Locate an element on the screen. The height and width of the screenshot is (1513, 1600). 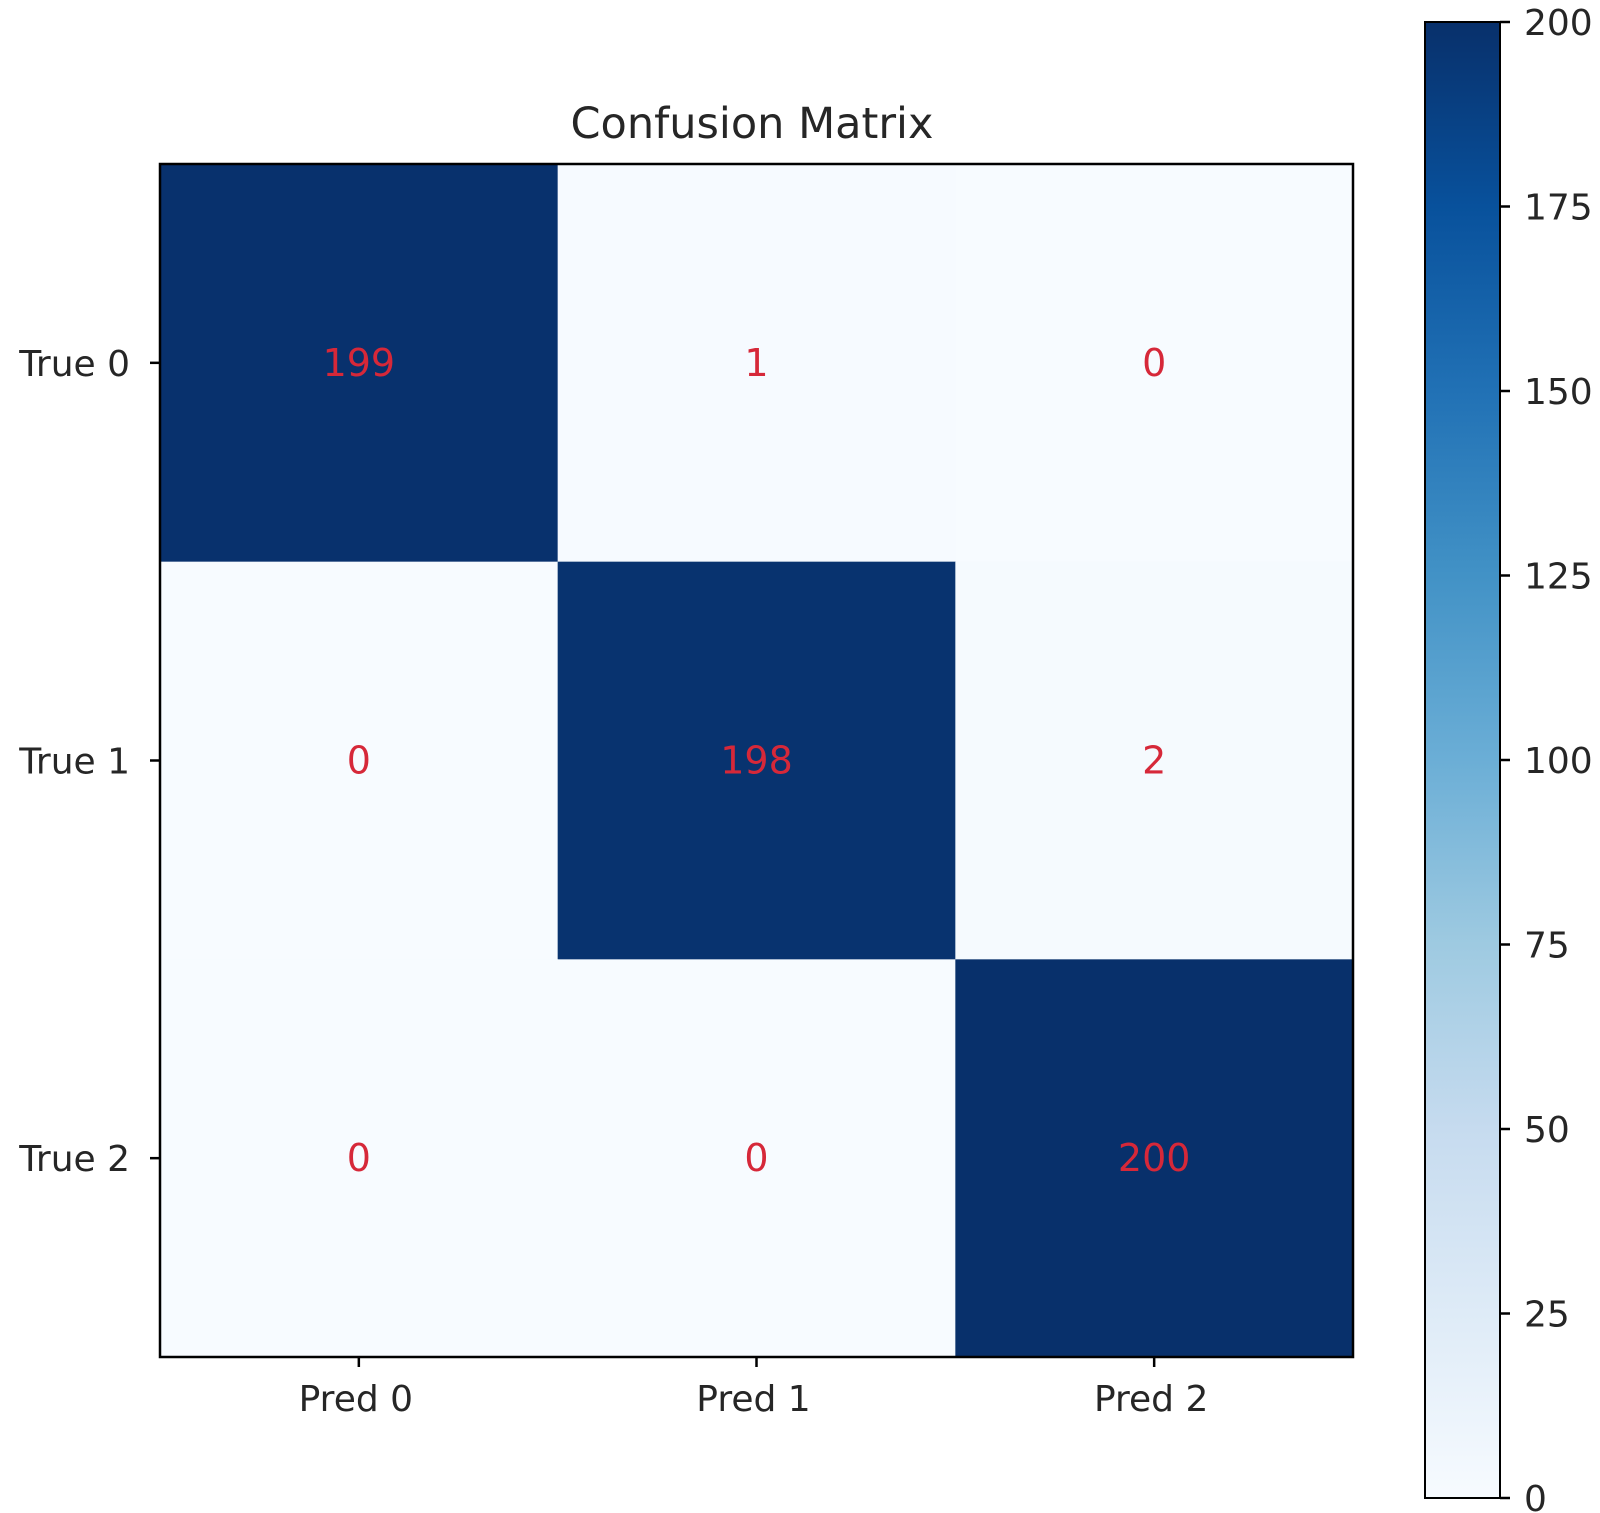
colorbar-tick-label-1: 25 is located at coordinates (1547, 1315).